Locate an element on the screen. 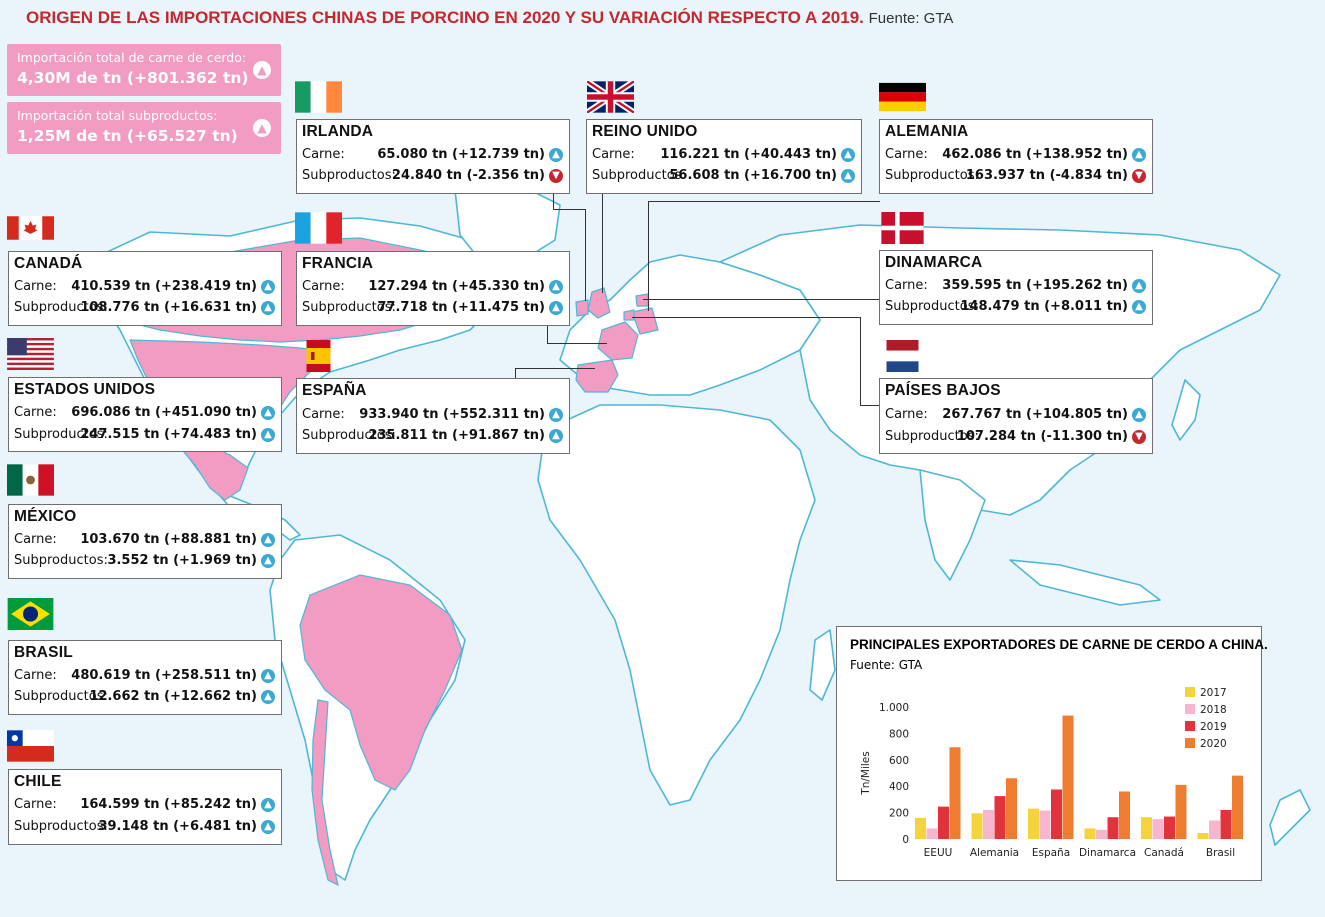 This screenshot has width=1325, height=917. germany-highlight is located at coordinates (645, 321).